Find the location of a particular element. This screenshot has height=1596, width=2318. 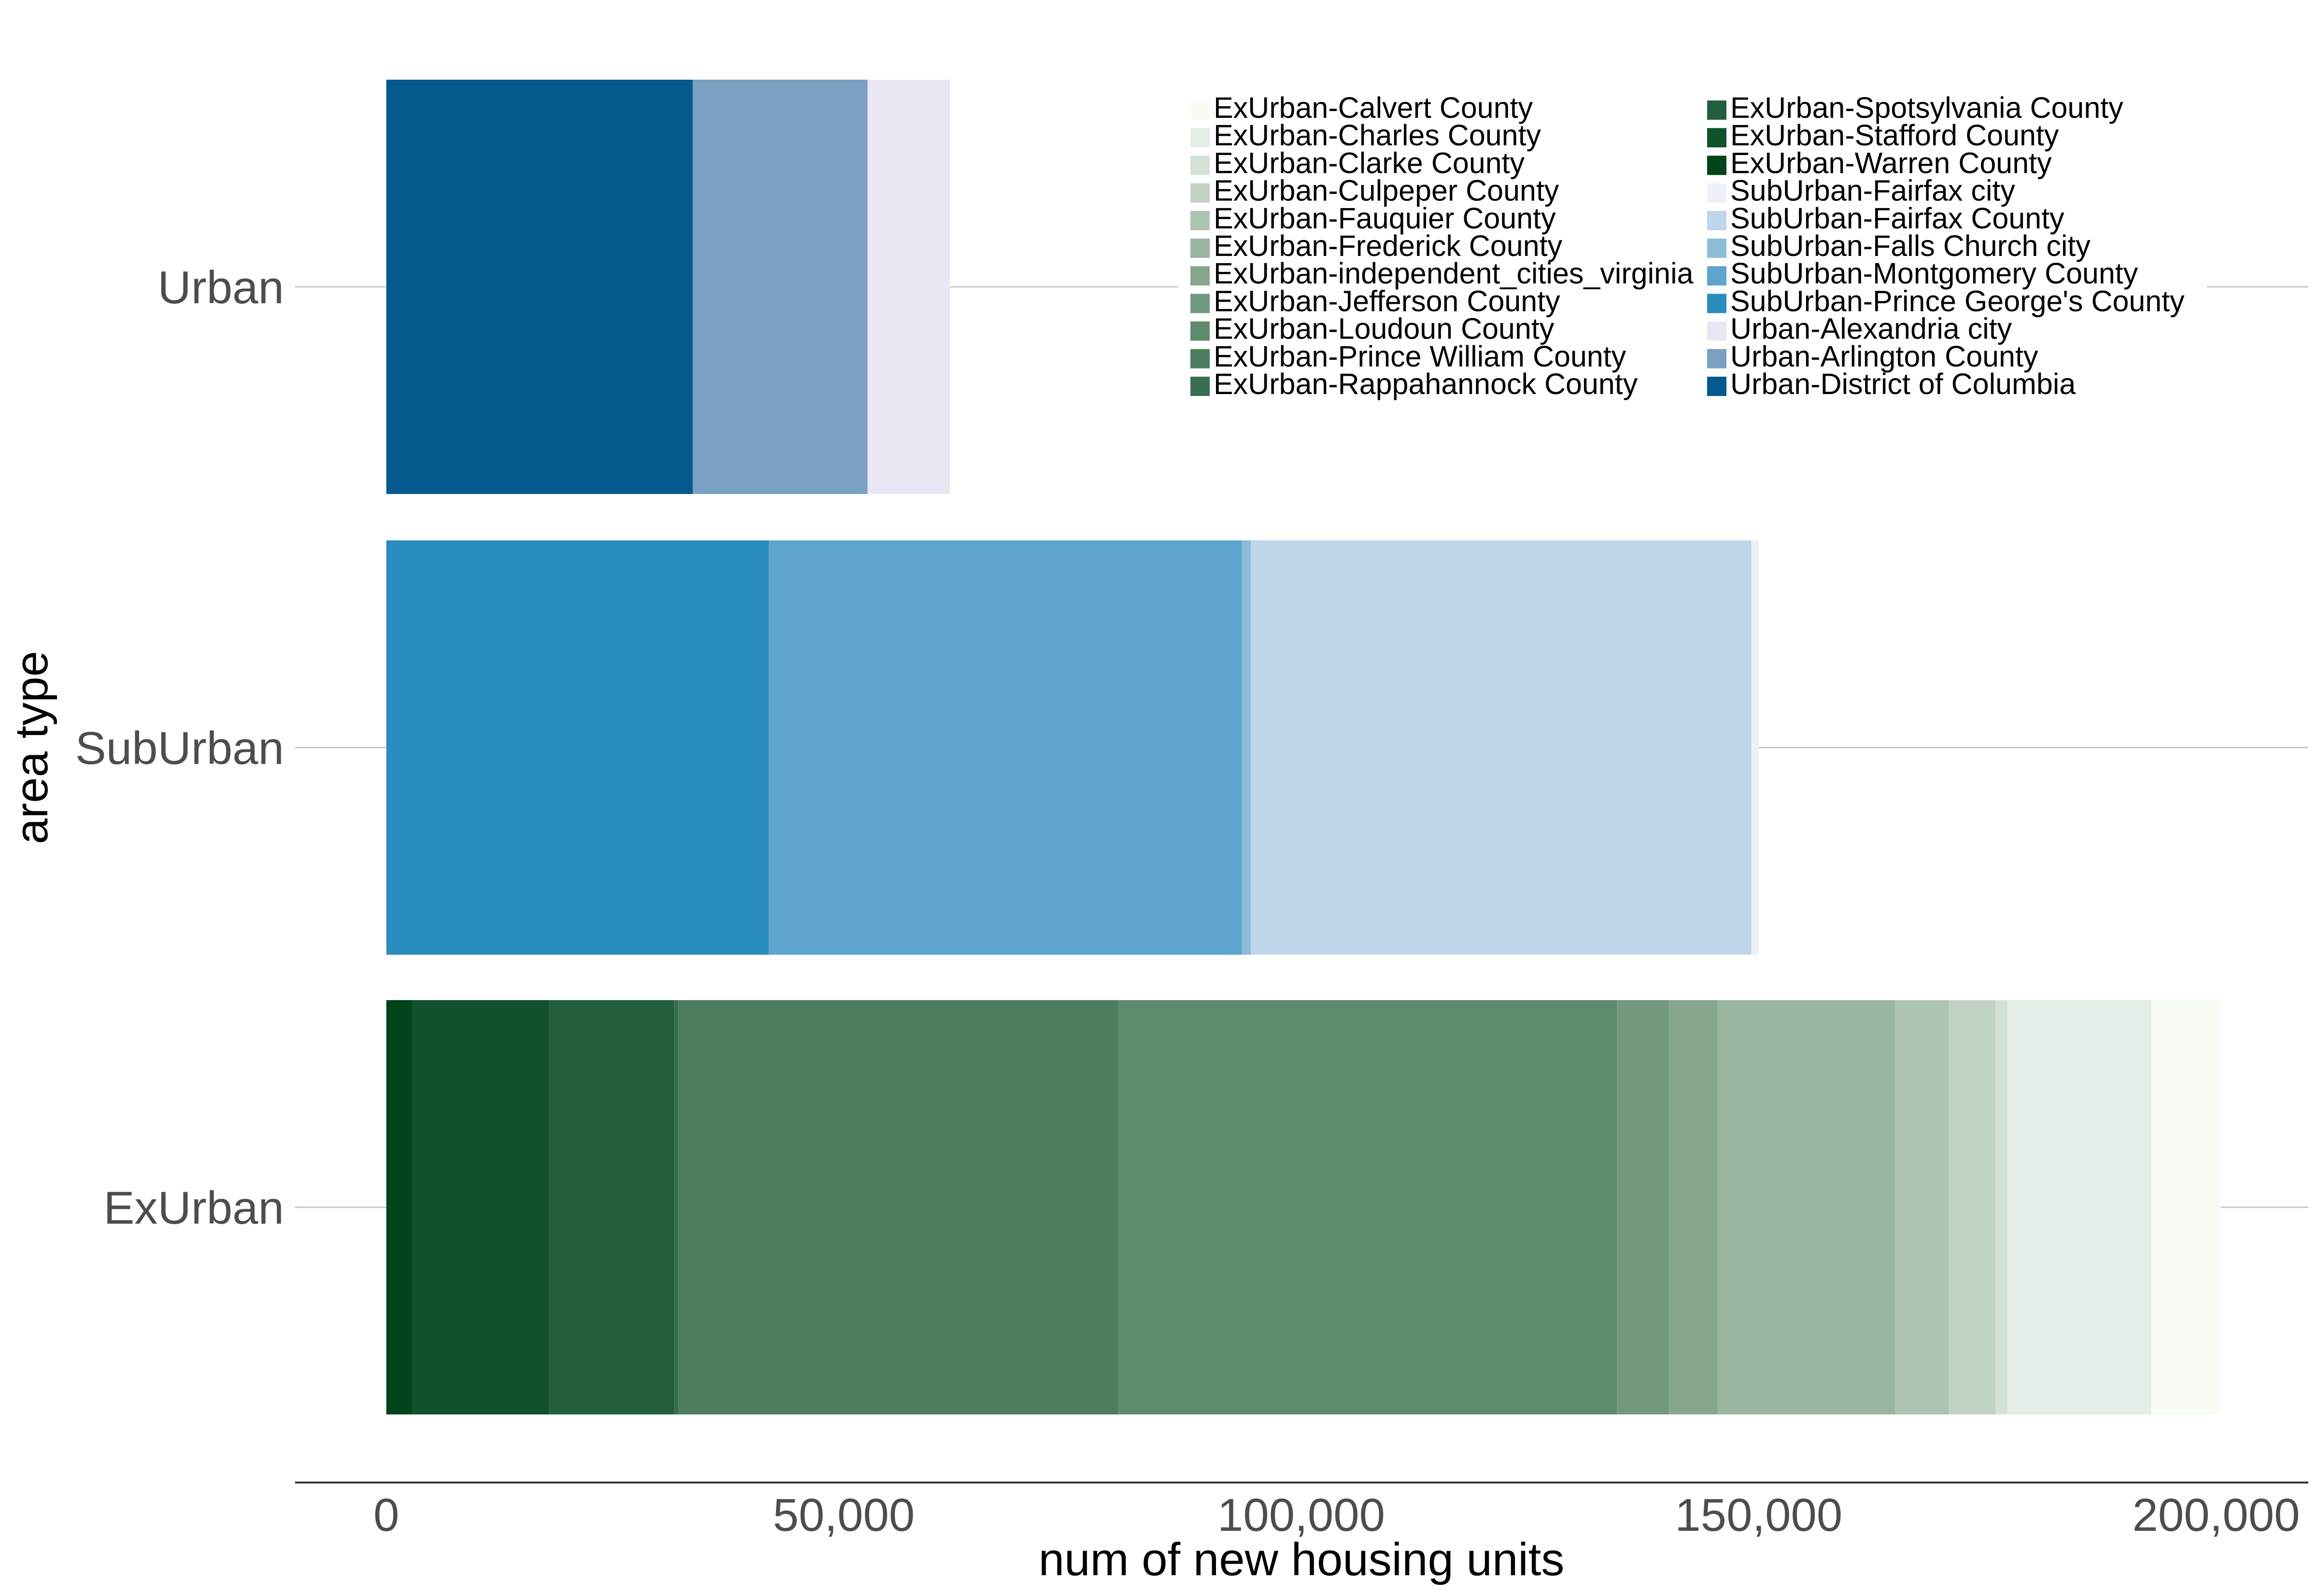

legend-label: SubUrban-Fairfax County is located at coordinates (1897, 218).